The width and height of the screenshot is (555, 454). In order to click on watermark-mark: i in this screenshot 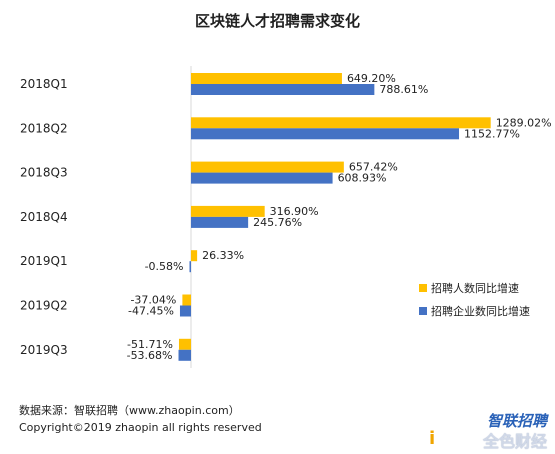, I will do `click(432, 438)`.